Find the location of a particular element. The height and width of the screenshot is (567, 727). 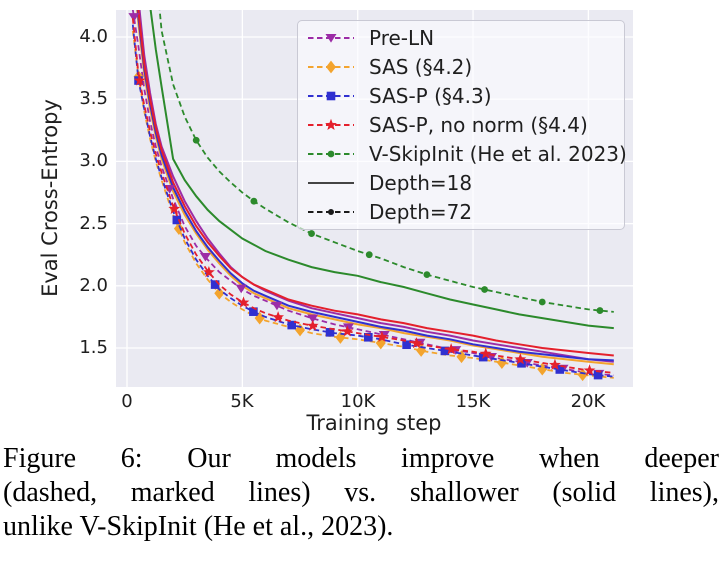

legend-item-depth-72: Depth=72 is located at coordinates (465, 211).